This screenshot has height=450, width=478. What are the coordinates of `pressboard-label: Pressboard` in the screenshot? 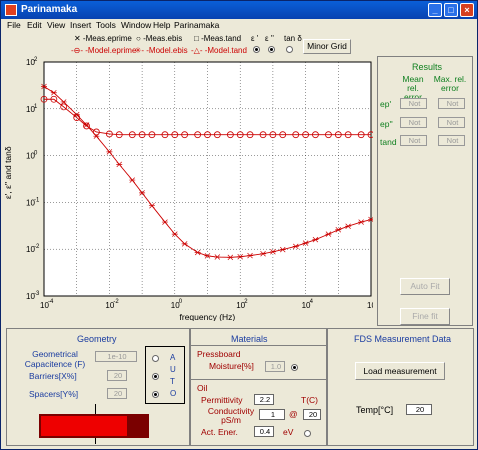 It's located at (219, 354).